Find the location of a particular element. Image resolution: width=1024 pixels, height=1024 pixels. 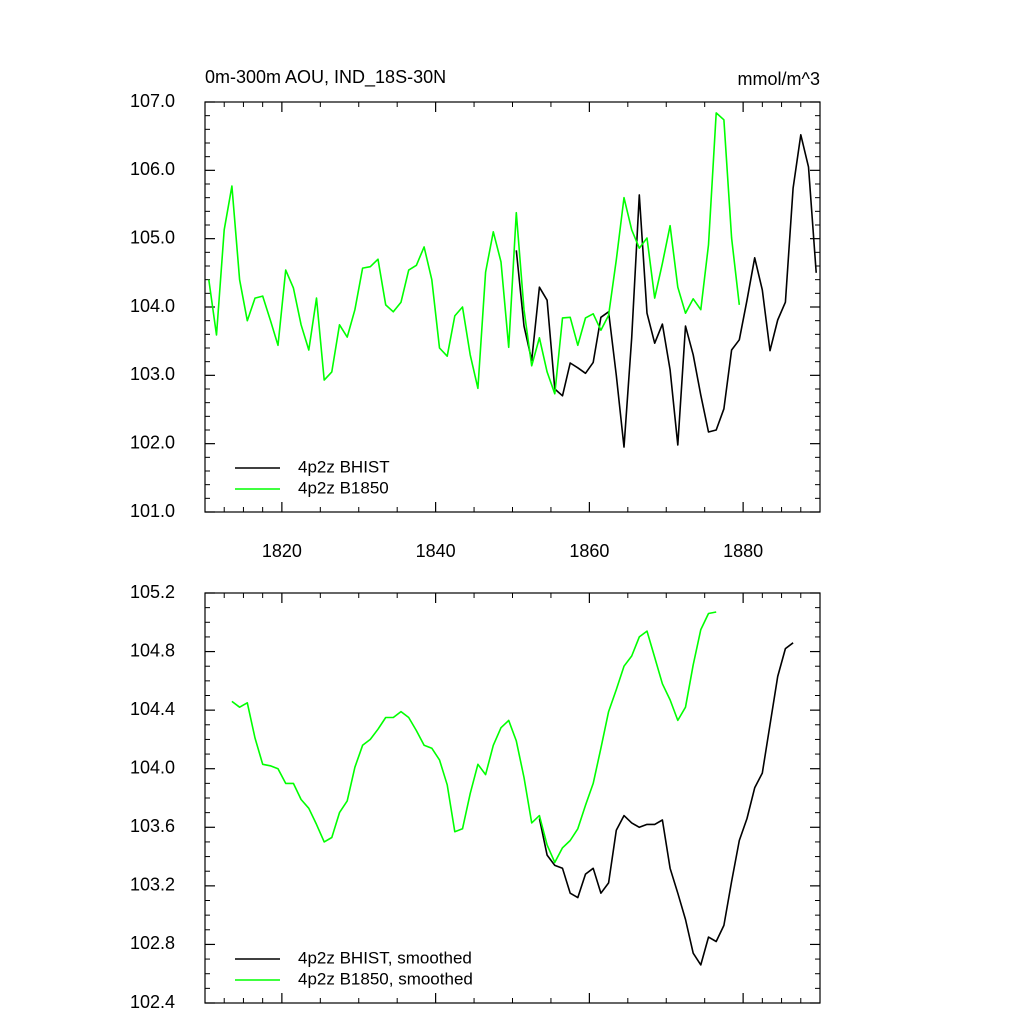

y-tick-label: 105.0 is located at coordinates (152, 237).